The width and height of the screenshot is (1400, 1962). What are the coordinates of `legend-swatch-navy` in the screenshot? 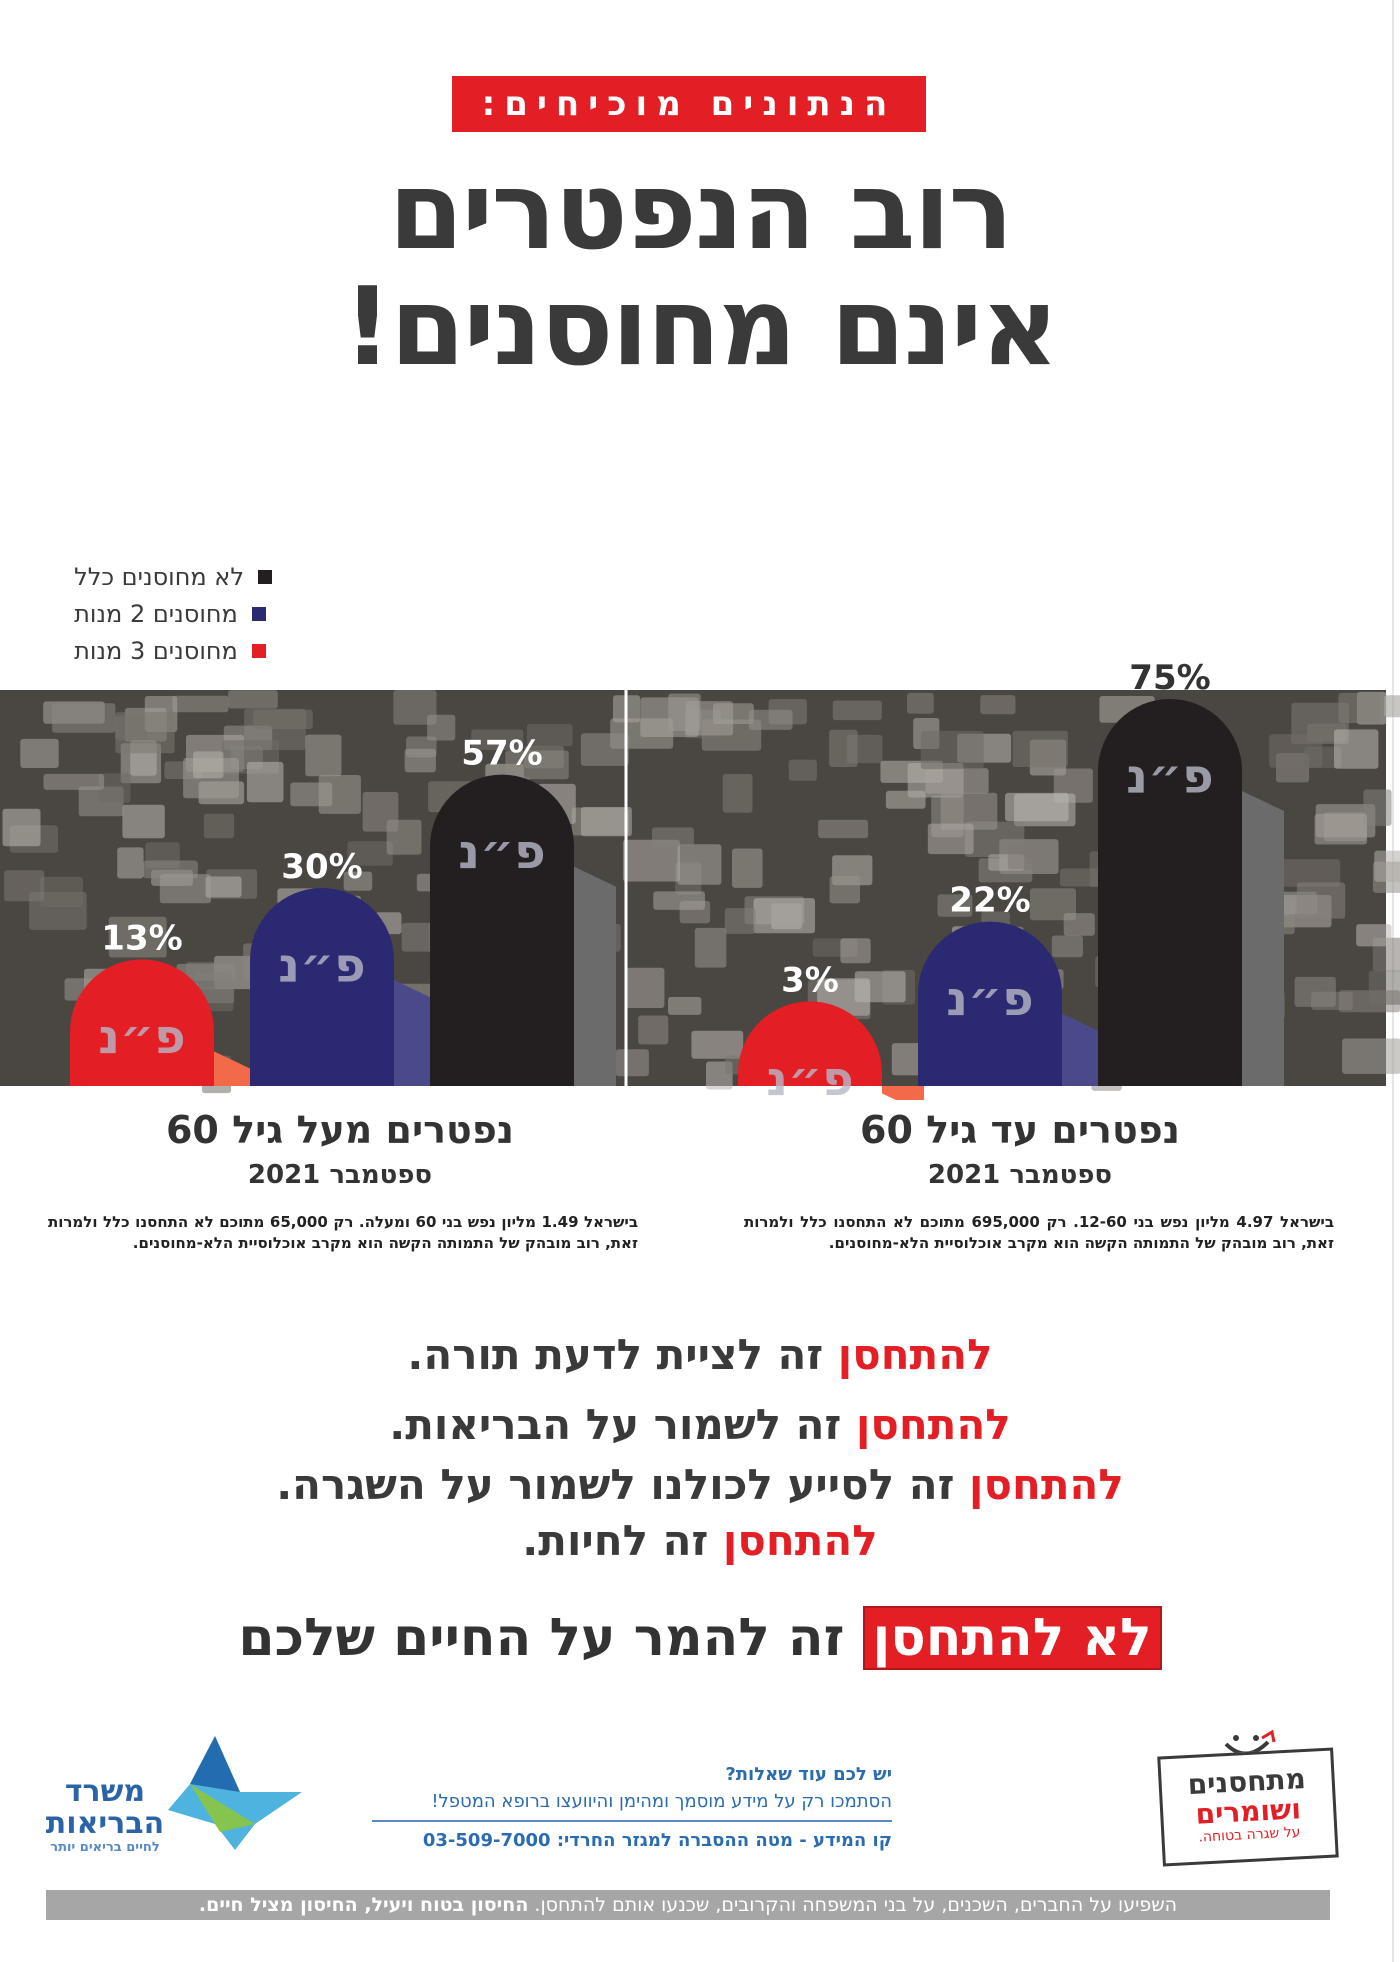 It's located at (258, 613).